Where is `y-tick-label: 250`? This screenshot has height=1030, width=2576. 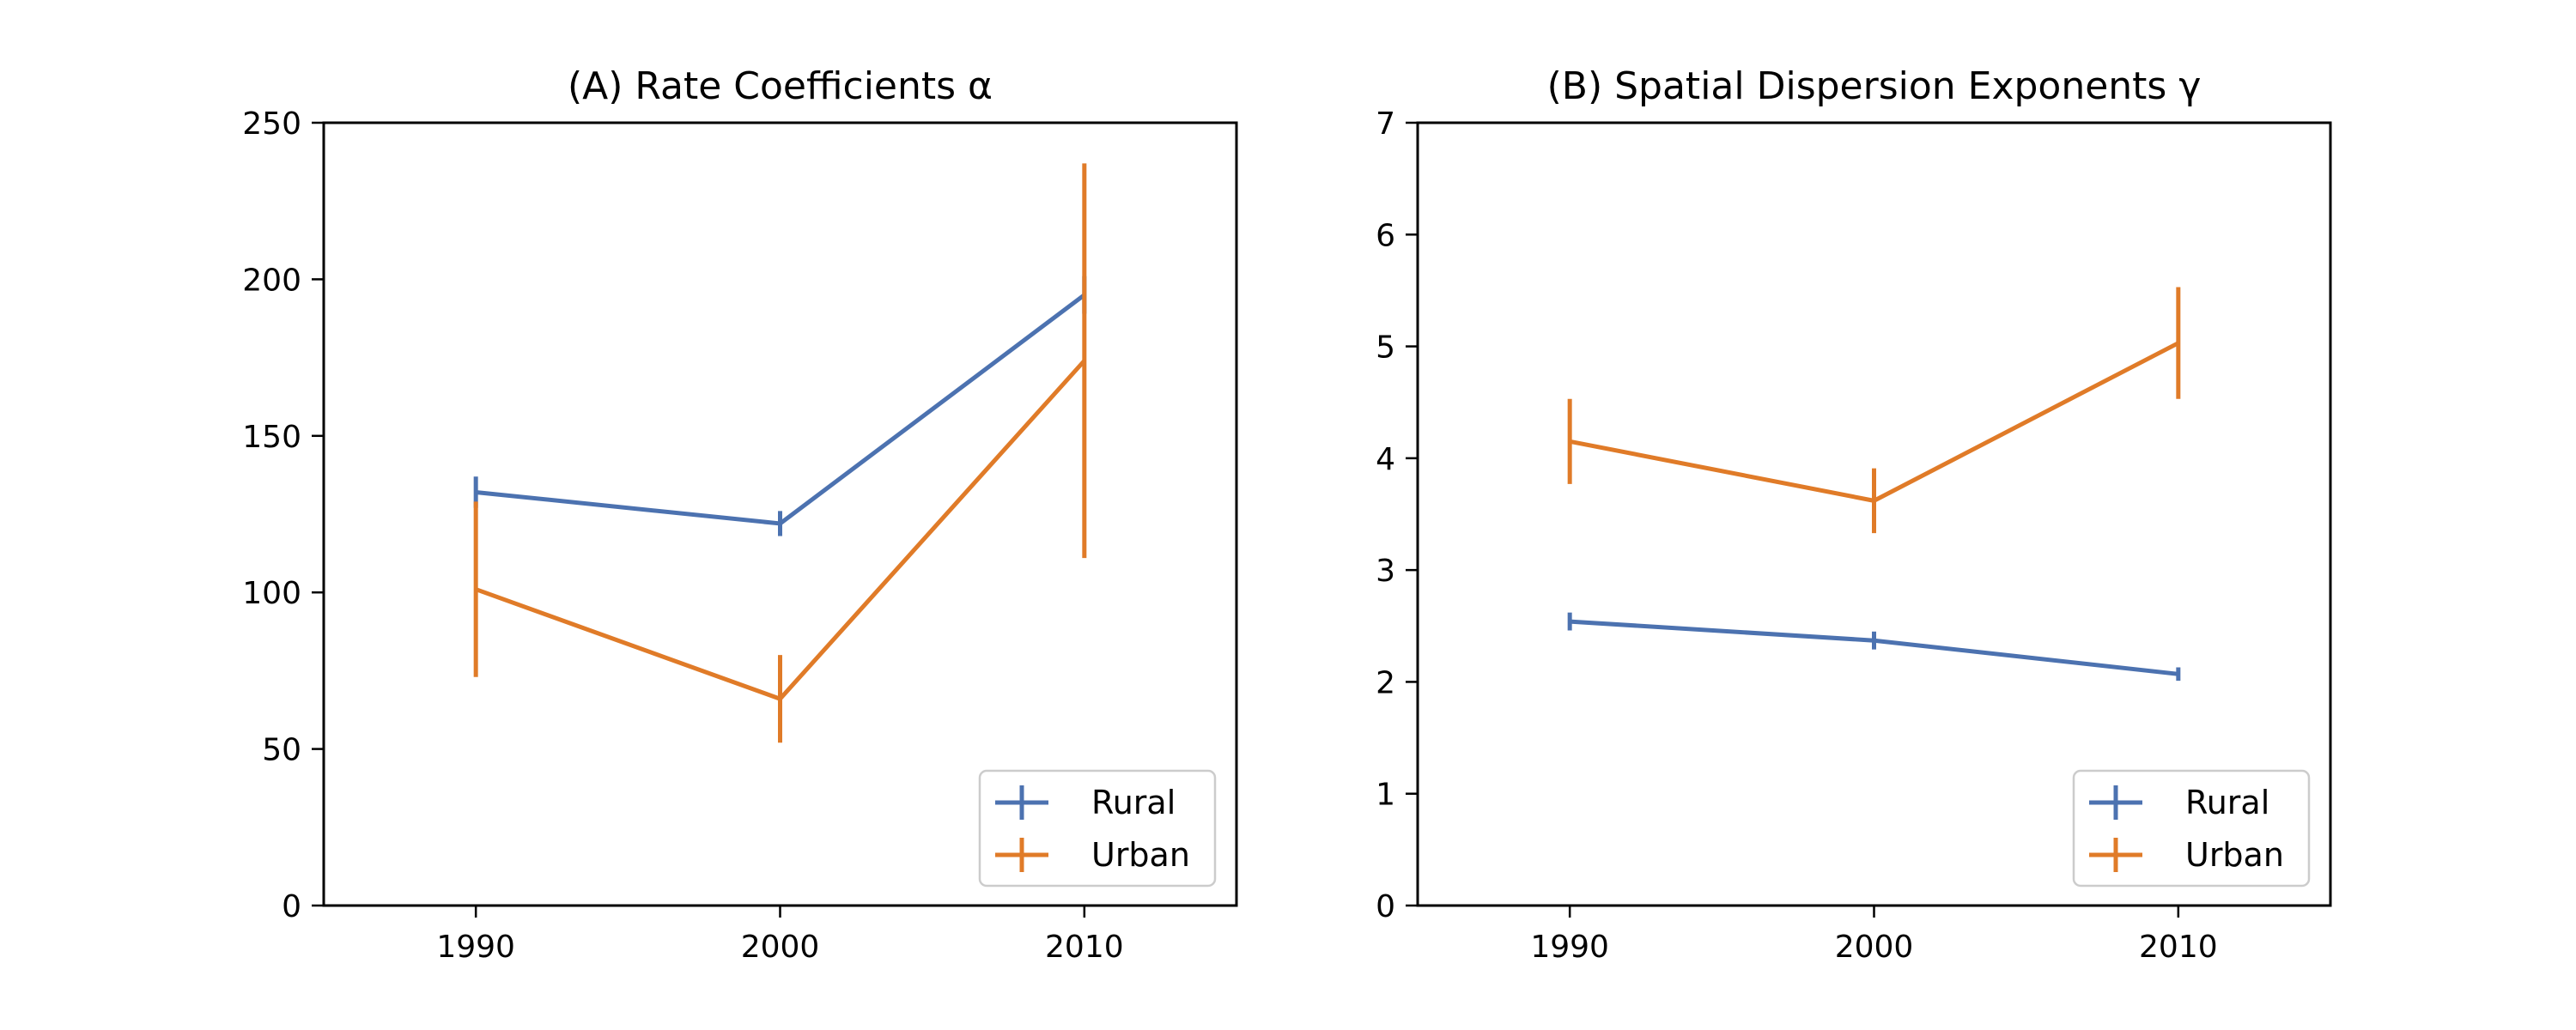
y-tick-label: 250 is located at coordinates (271, 124).